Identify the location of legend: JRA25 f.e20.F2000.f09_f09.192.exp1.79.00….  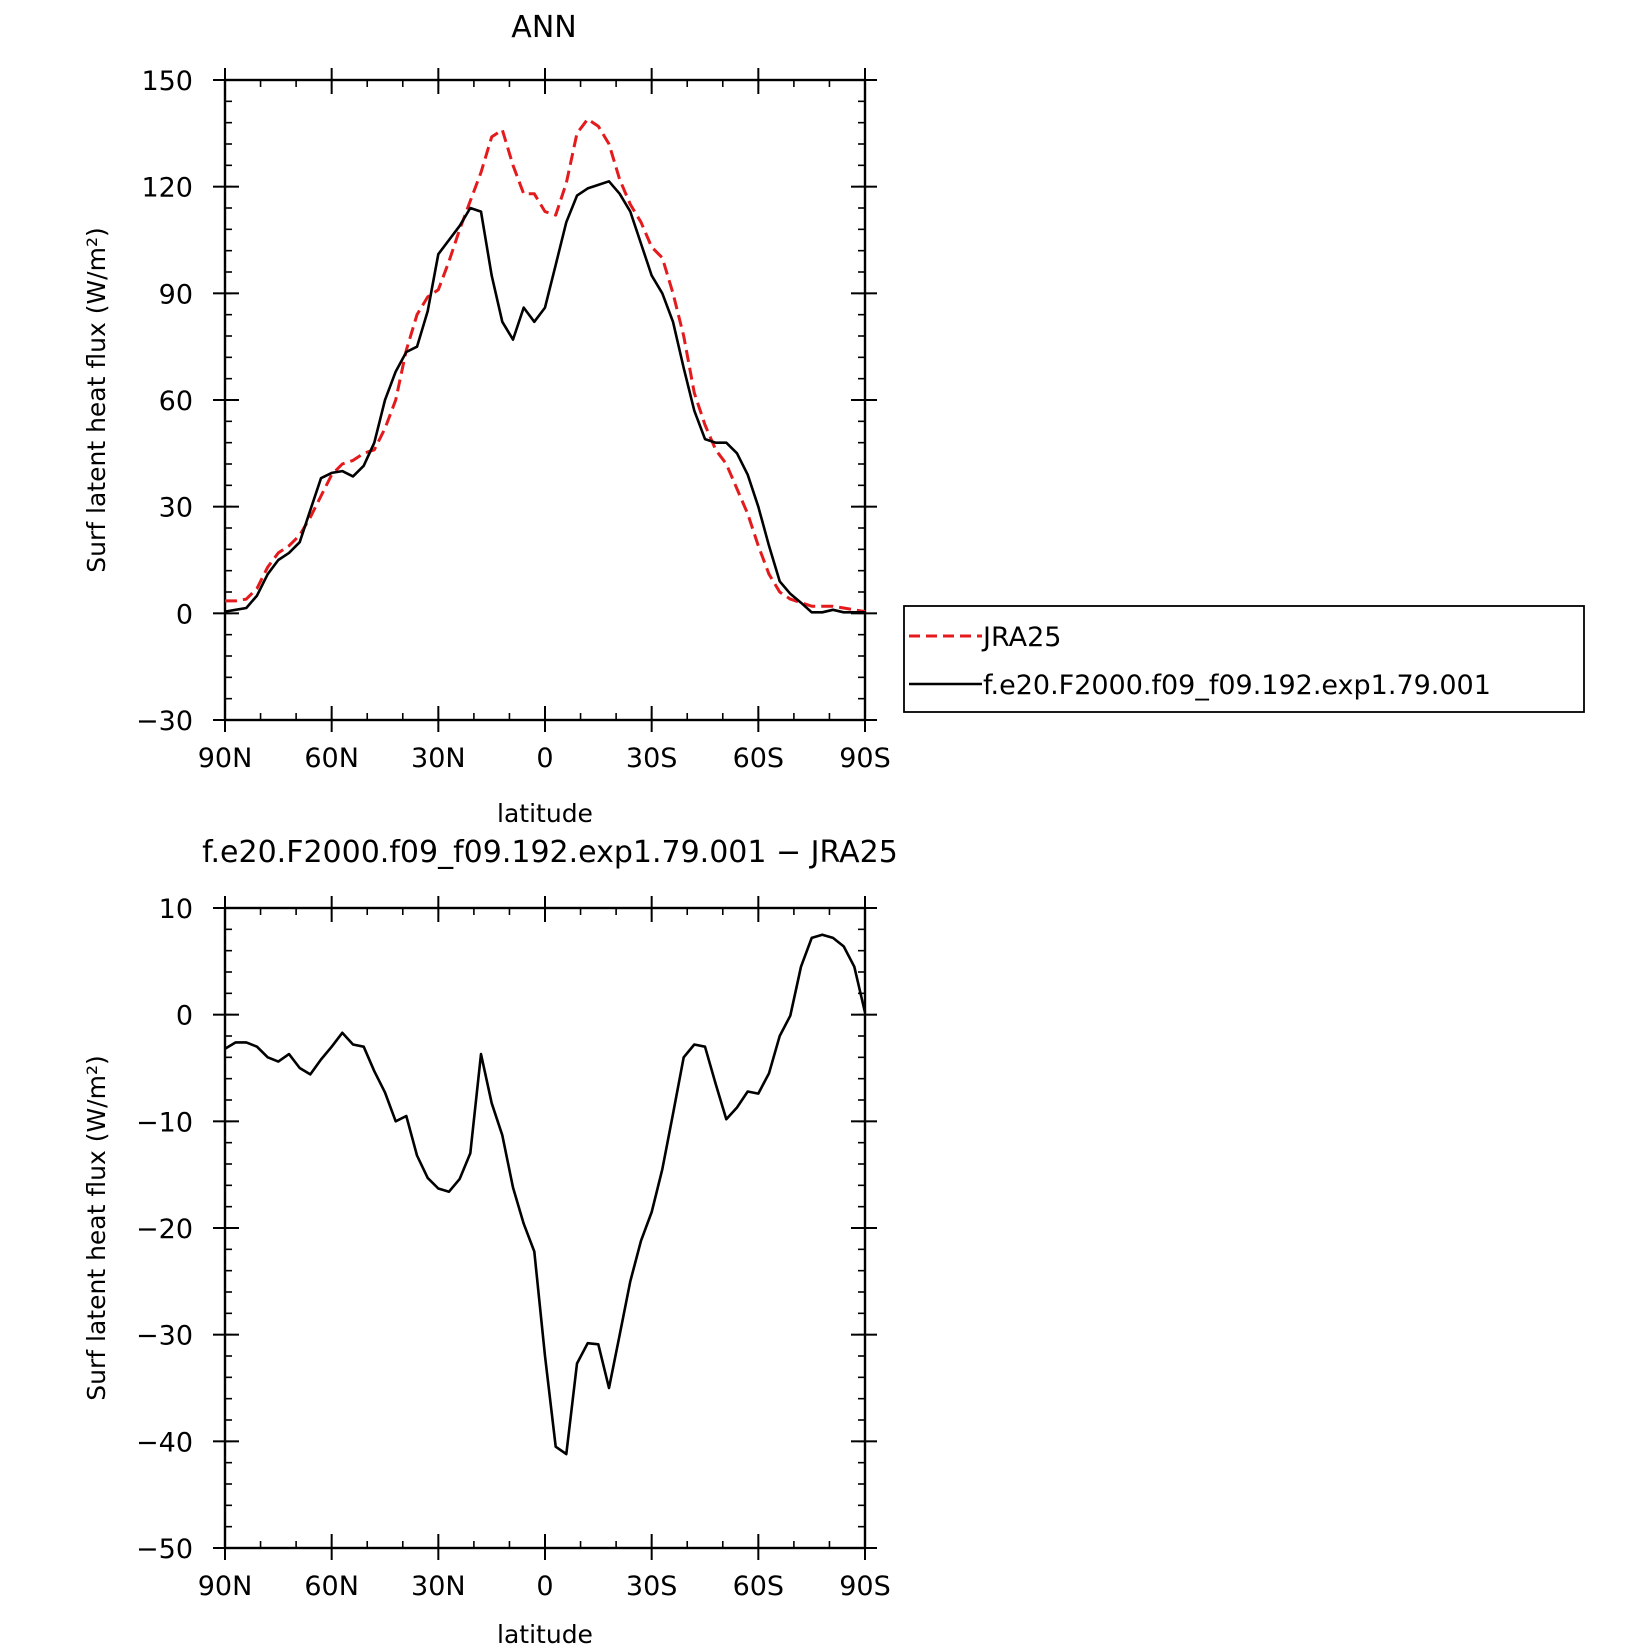
(1244, 659).